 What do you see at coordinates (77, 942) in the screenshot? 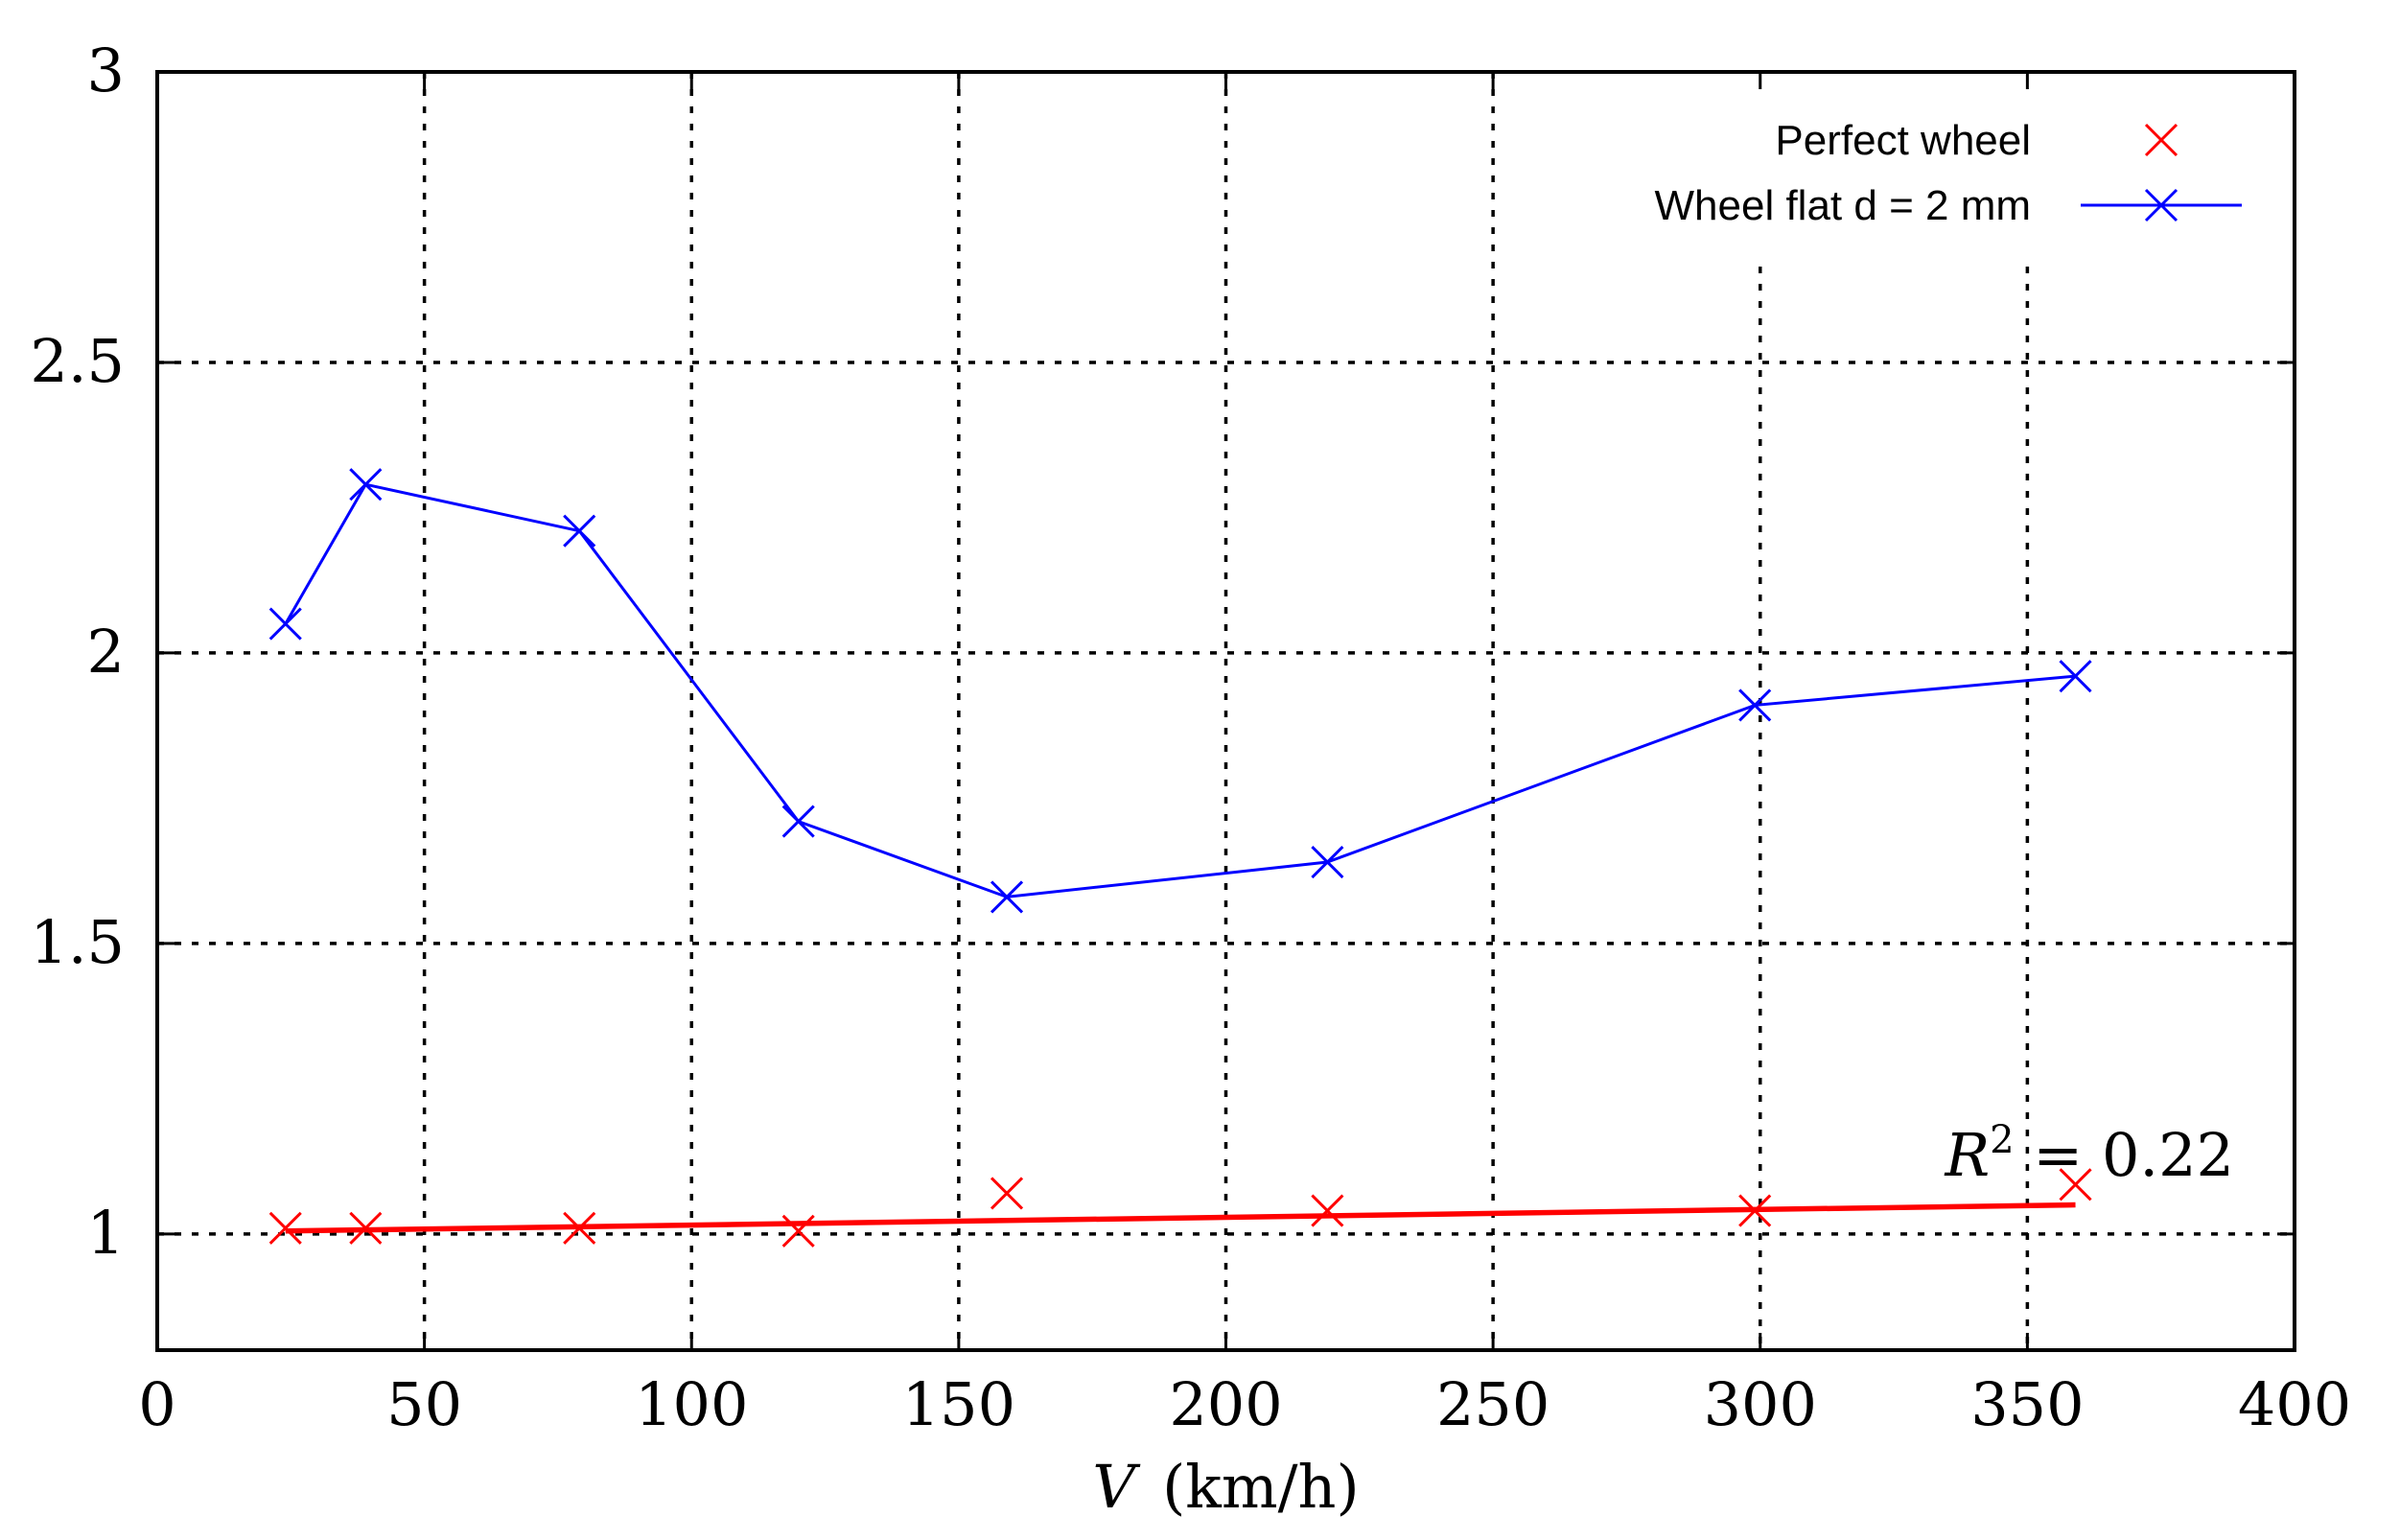
I see `y-tick-label: 1.5` at bounding box center [77, 942].